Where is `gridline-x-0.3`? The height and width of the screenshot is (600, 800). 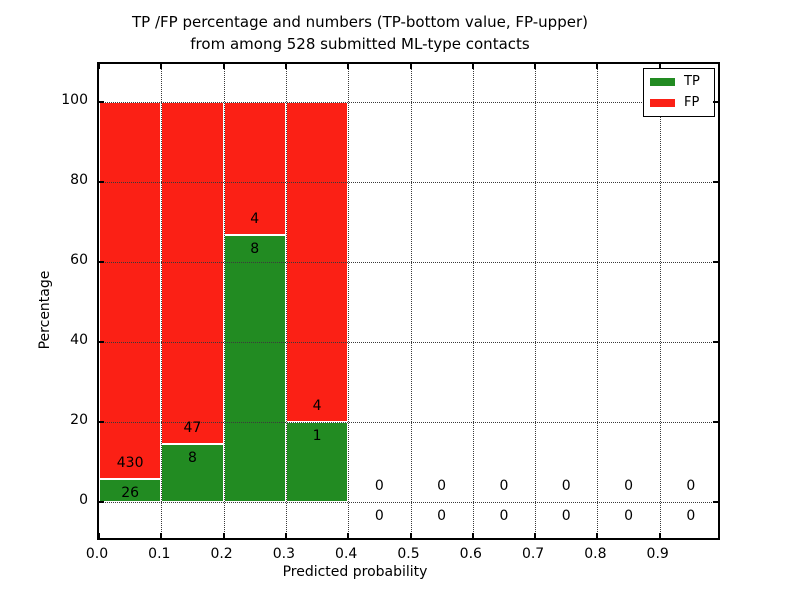
gridline-x-0.3 is located at coordinates (286, 301).